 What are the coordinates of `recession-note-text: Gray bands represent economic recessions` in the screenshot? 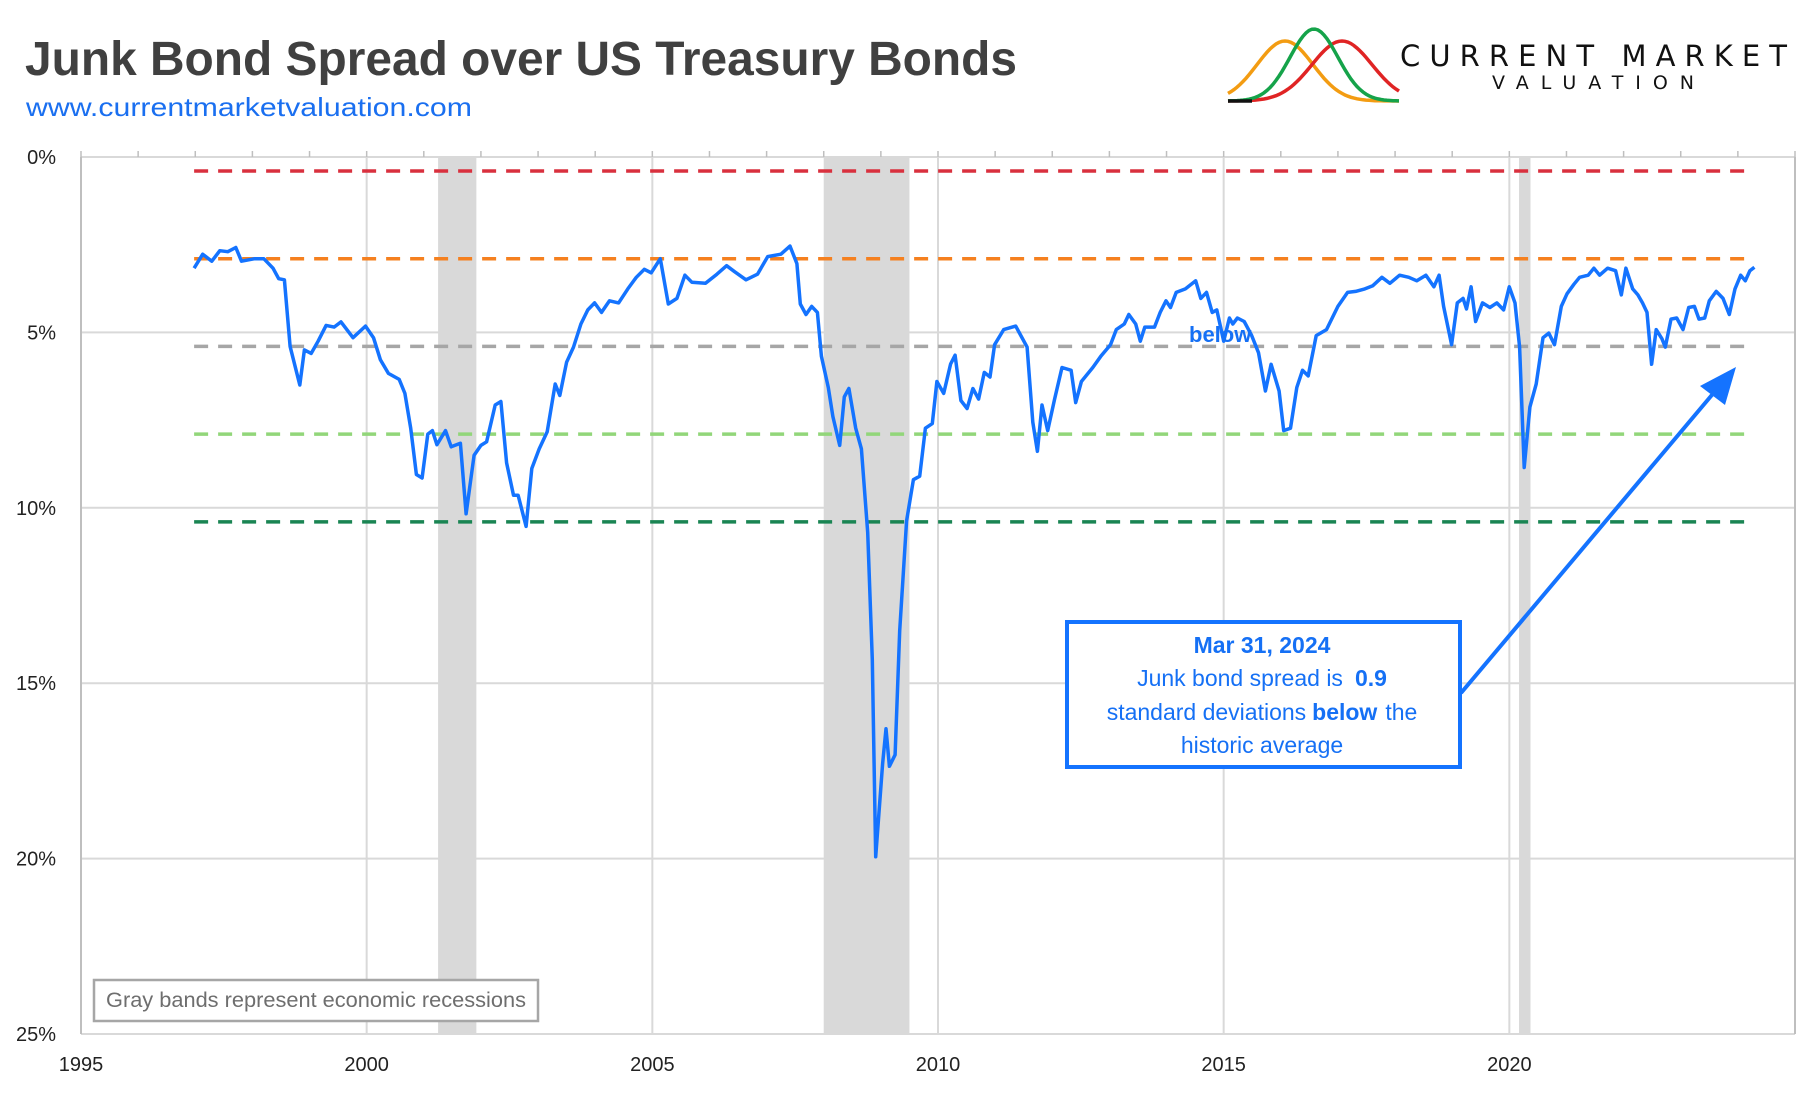 It's located at (316, 1000).